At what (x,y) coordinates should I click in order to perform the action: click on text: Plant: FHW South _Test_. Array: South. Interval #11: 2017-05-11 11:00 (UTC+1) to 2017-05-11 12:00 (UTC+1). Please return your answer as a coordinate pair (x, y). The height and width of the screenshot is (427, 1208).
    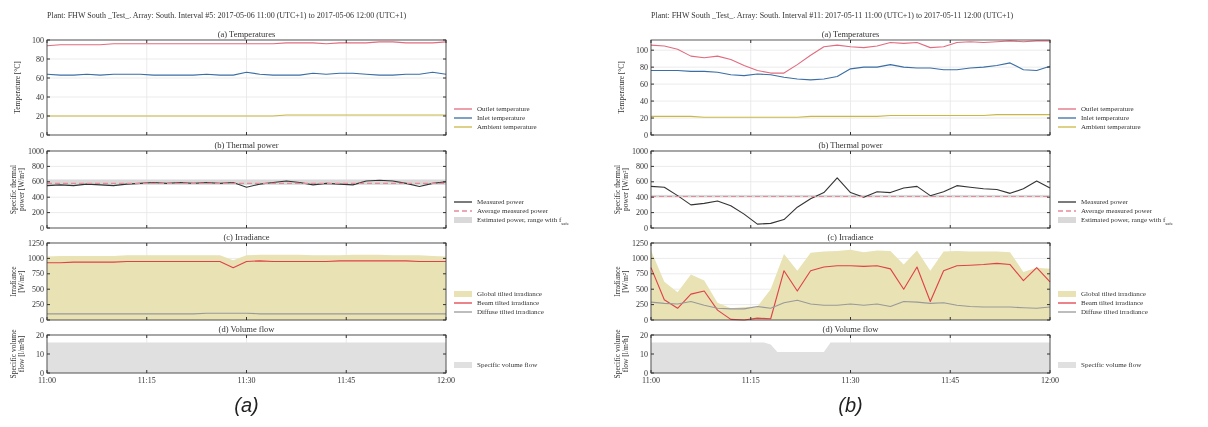
    Looking at the image, I should click on (832, 15).